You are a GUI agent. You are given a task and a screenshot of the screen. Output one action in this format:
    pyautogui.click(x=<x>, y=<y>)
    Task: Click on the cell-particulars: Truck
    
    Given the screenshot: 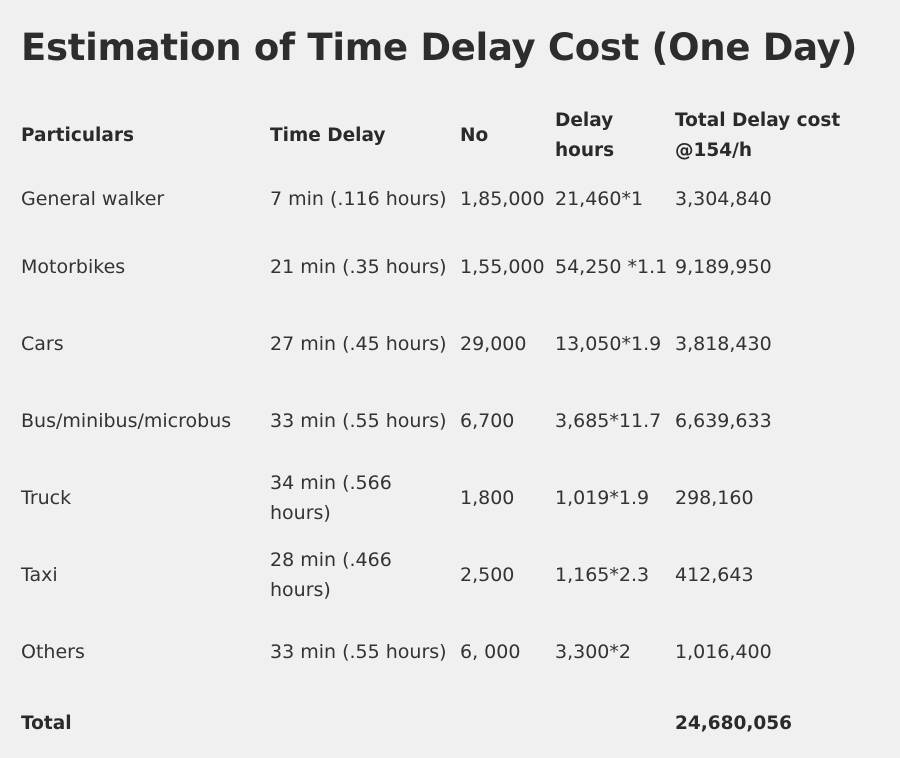 What is the action you would take?
    pyautogui.click(x=46, y=497)
    